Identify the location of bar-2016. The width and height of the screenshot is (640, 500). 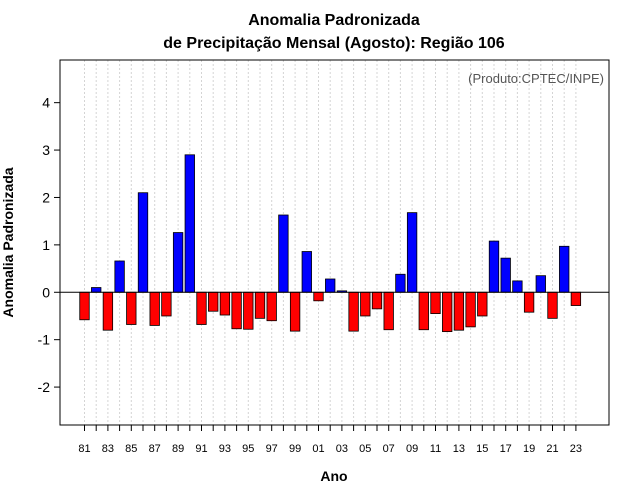
(494, 266).